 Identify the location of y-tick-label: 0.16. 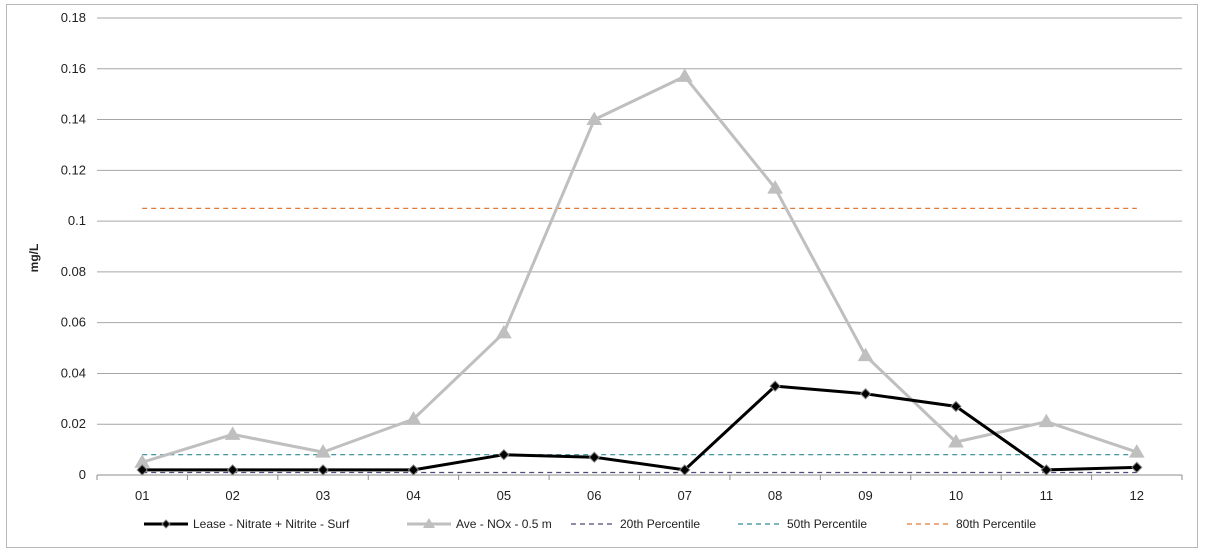
(73, 68).